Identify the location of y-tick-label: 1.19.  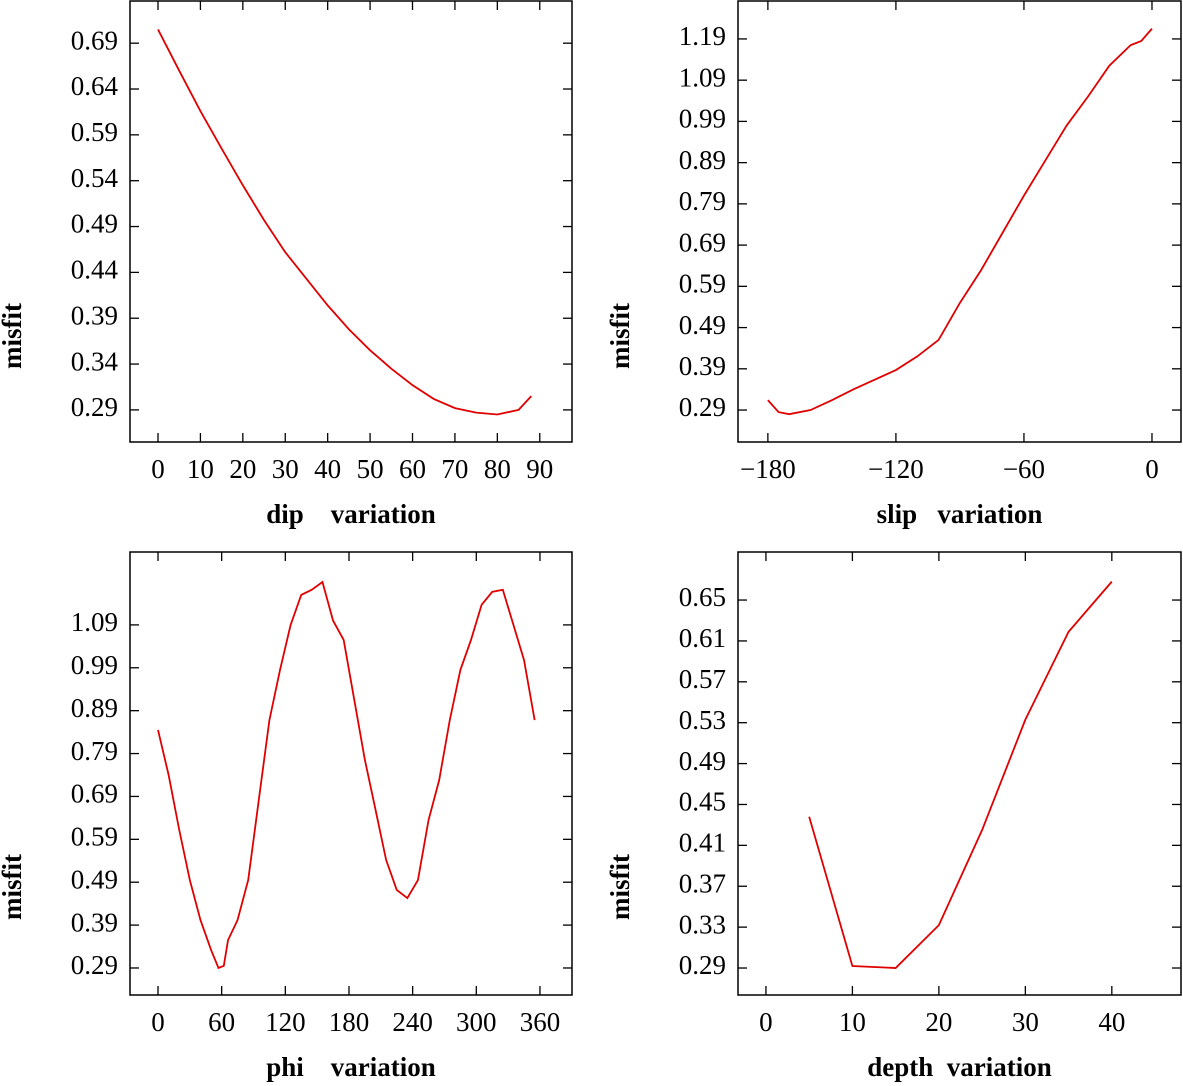
(702, 36).